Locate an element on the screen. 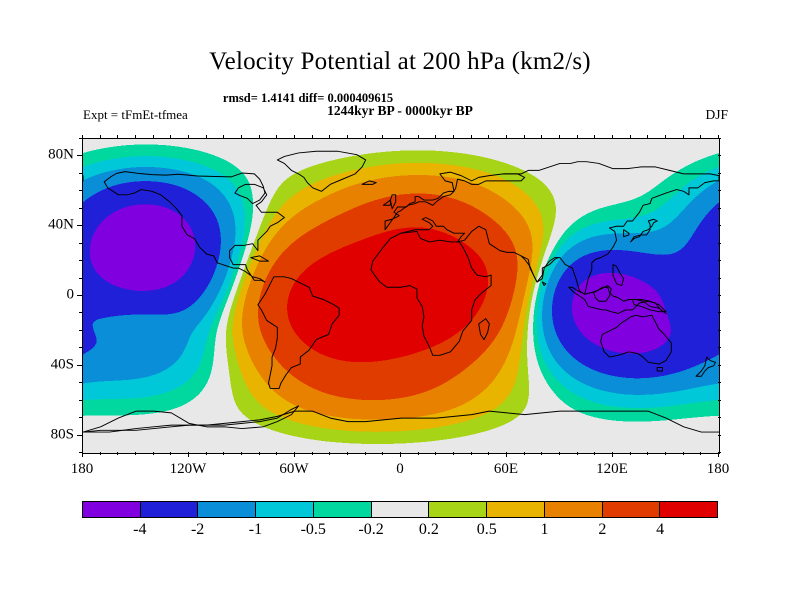 The image size is (800, 600). y-axis-label: 80S is located at coordinates (62, 434).